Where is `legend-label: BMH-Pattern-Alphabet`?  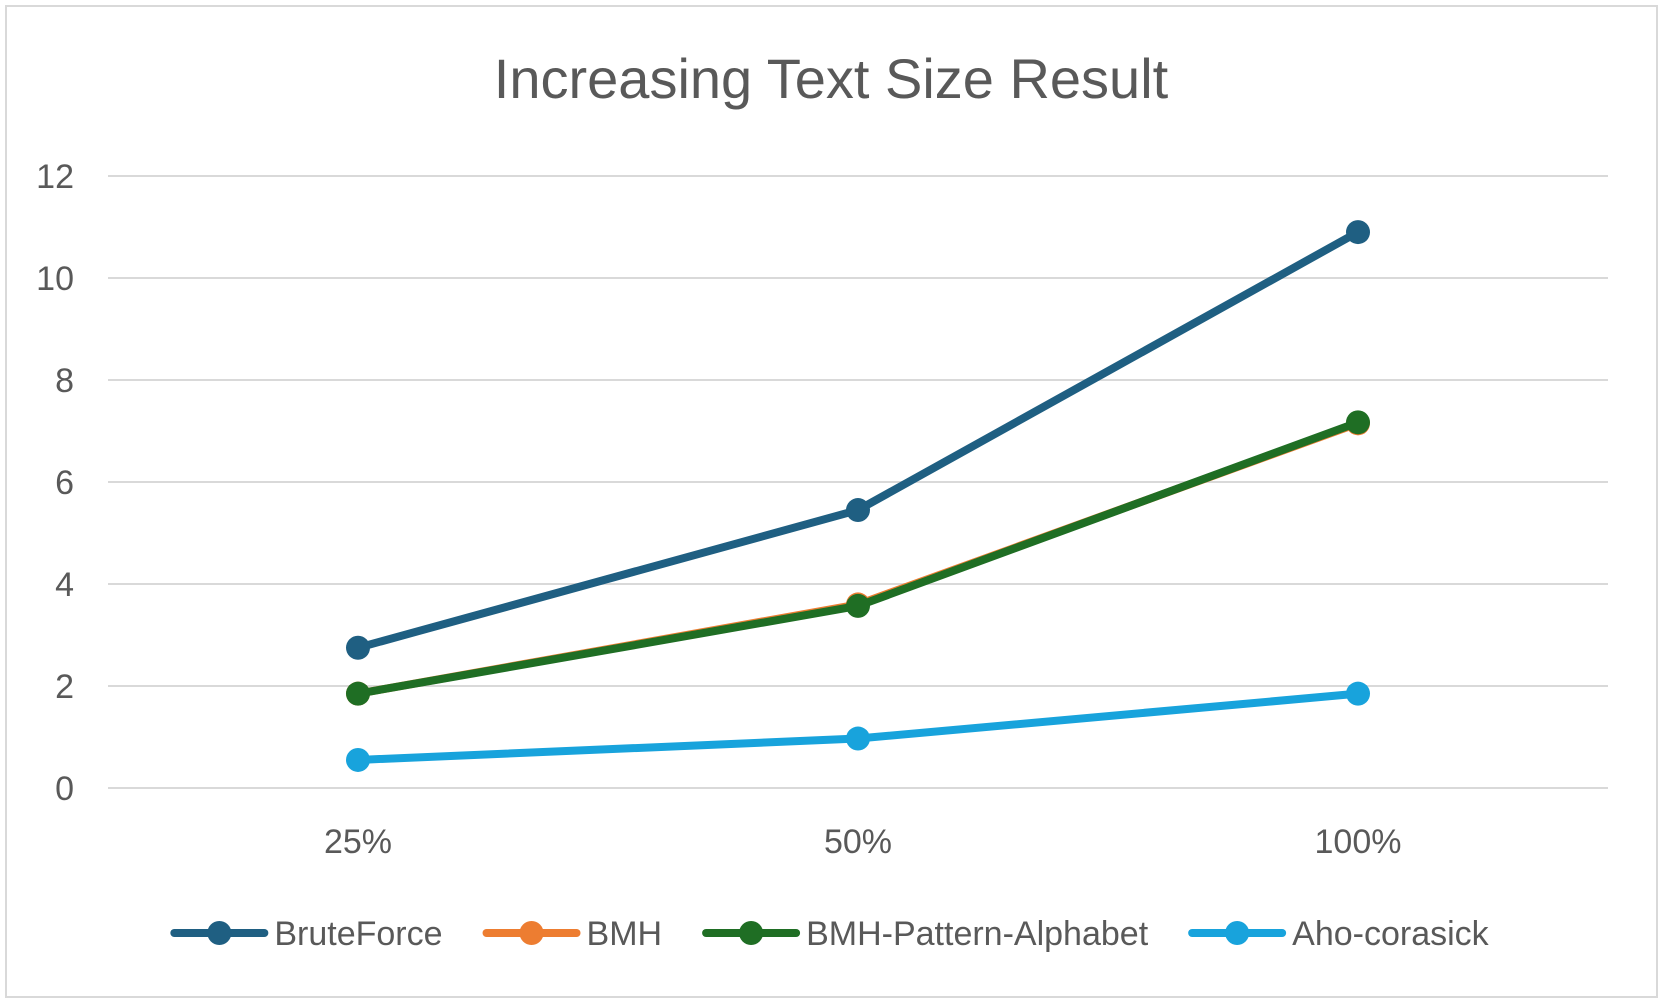
legend-label: BMH-Pattern-Alphabet is located at coordinates (977, 934).